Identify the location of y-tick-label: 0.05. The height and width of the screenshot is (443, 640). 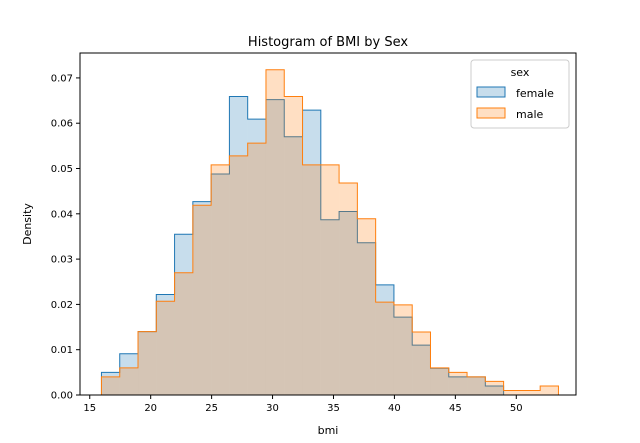
(62, 169).